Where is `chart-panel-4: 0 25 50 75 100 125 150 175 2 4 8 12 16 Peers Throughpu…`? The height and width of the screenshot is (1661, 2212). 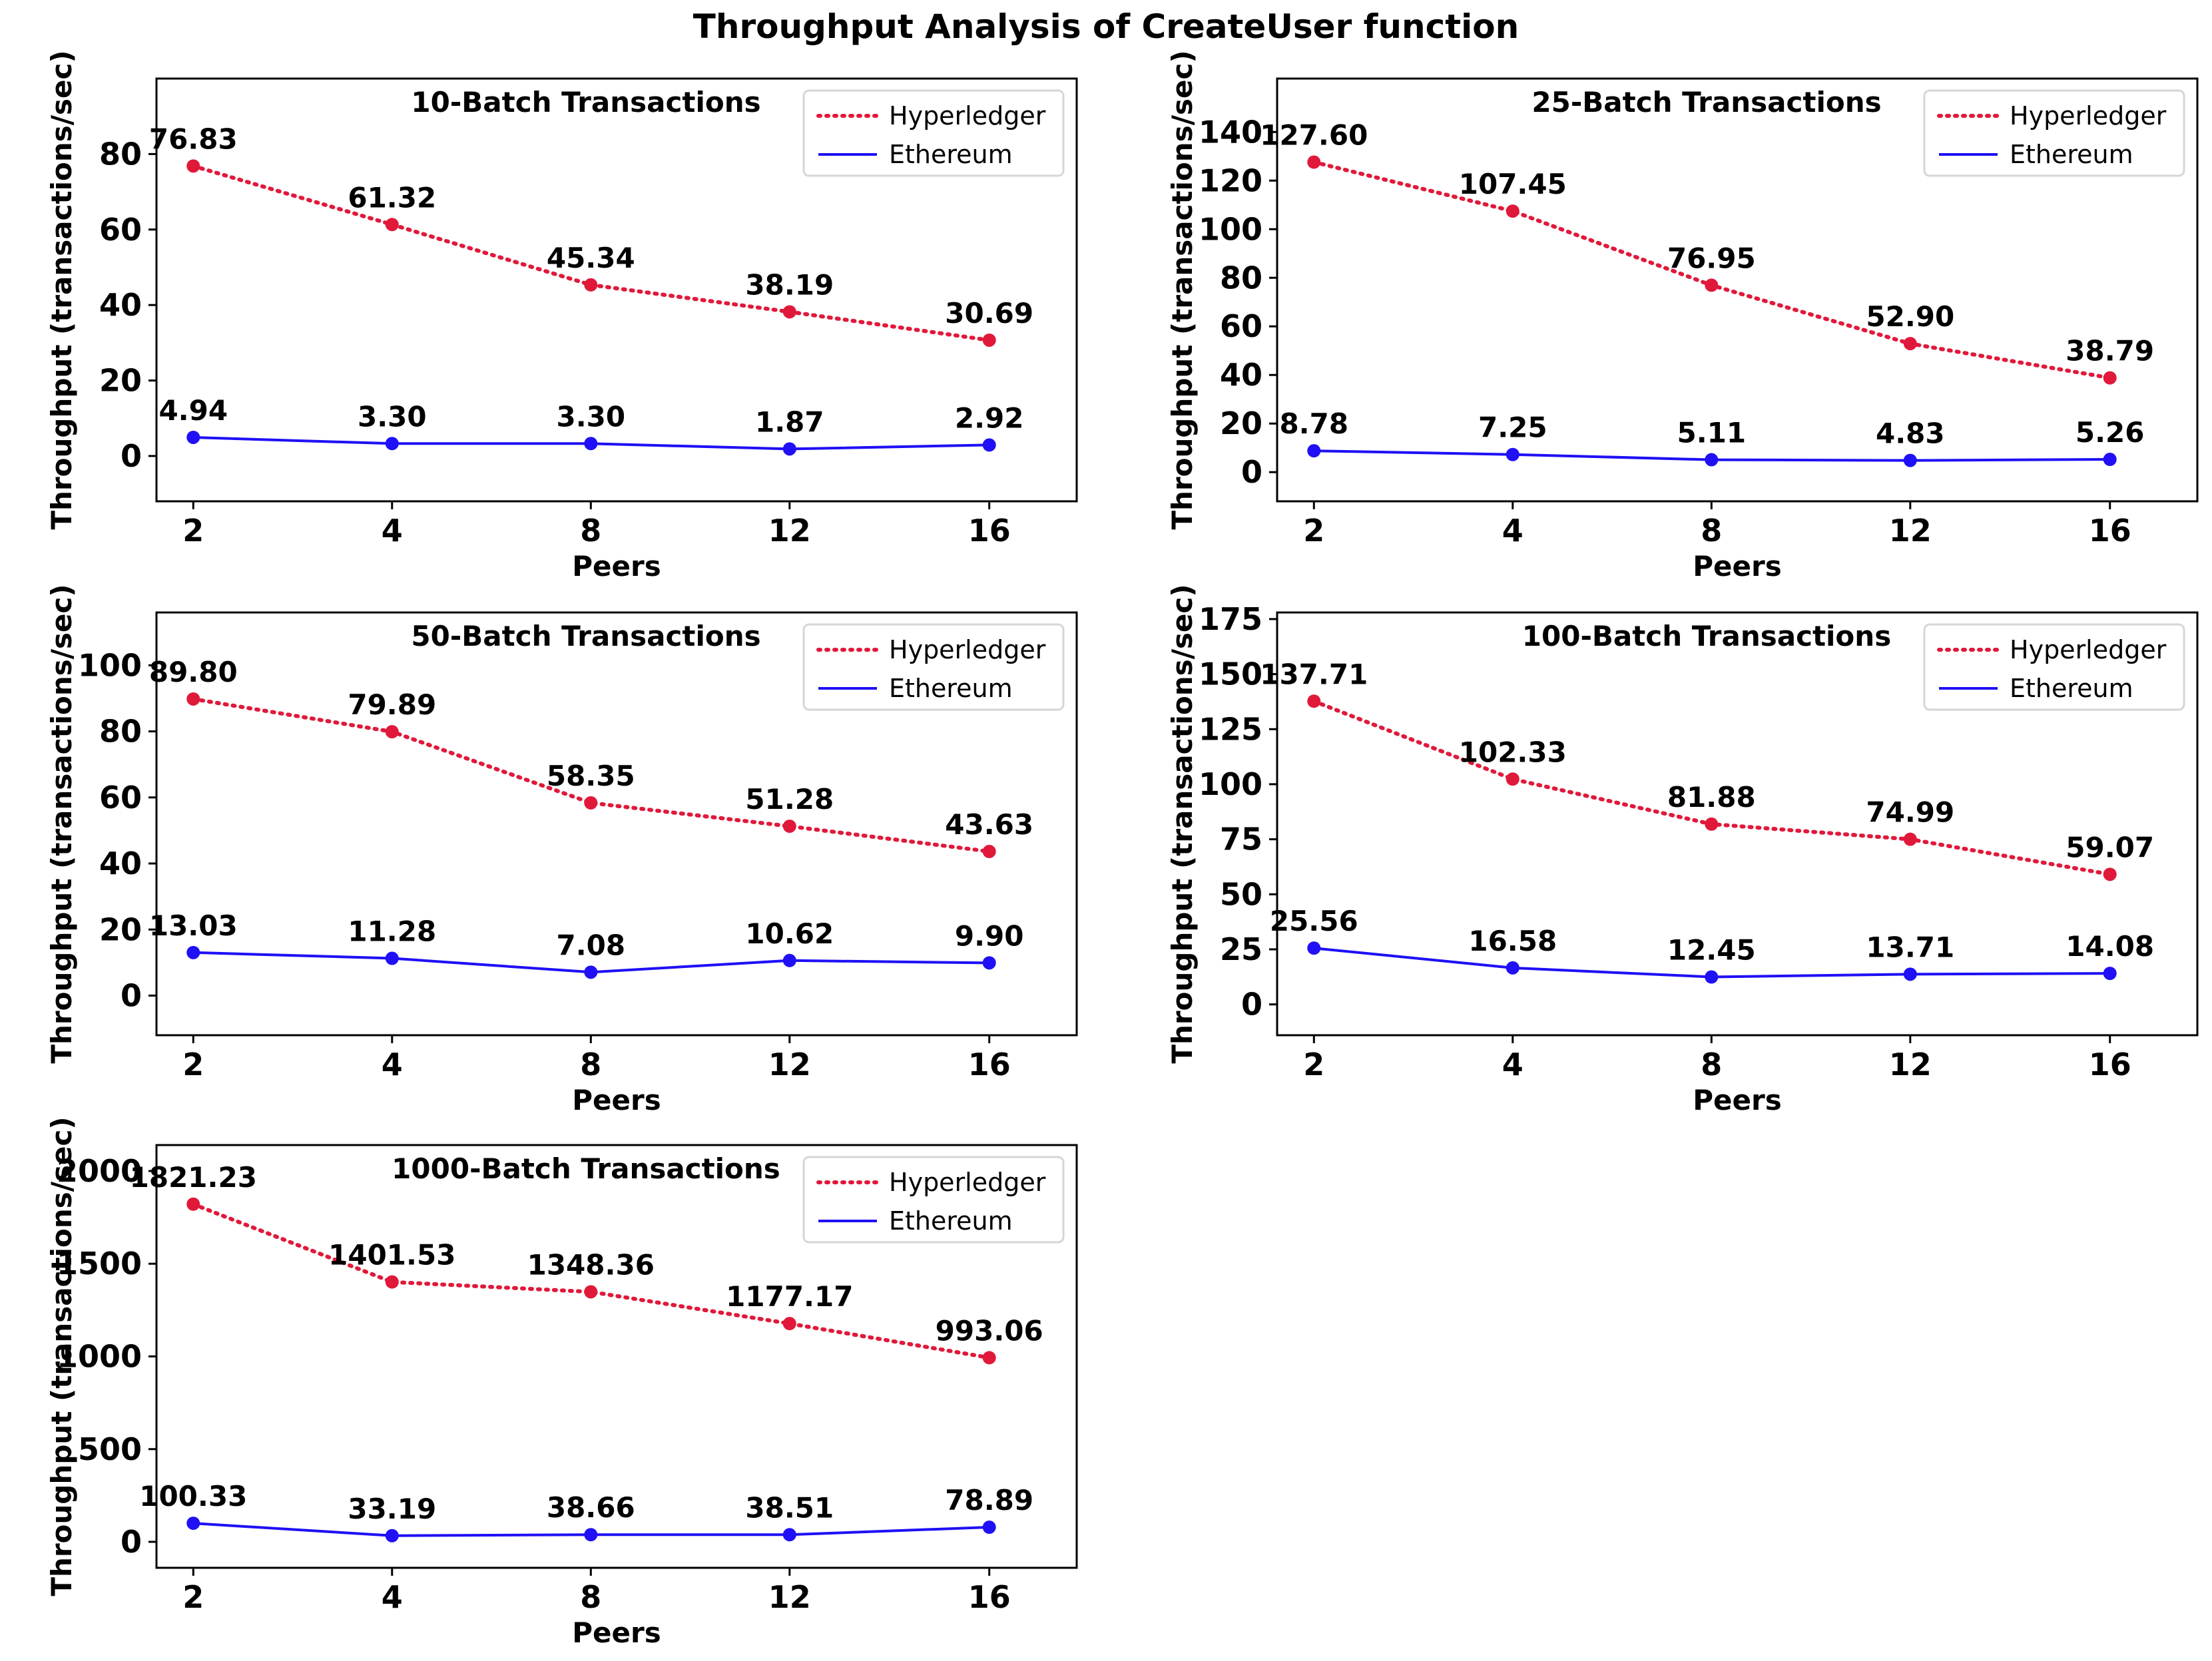 chart-panel-4: 0 25 50 75 100 125 150 175 2 4 8 12 16 Peers Throughpu… is located at coordinates (1682, 850).